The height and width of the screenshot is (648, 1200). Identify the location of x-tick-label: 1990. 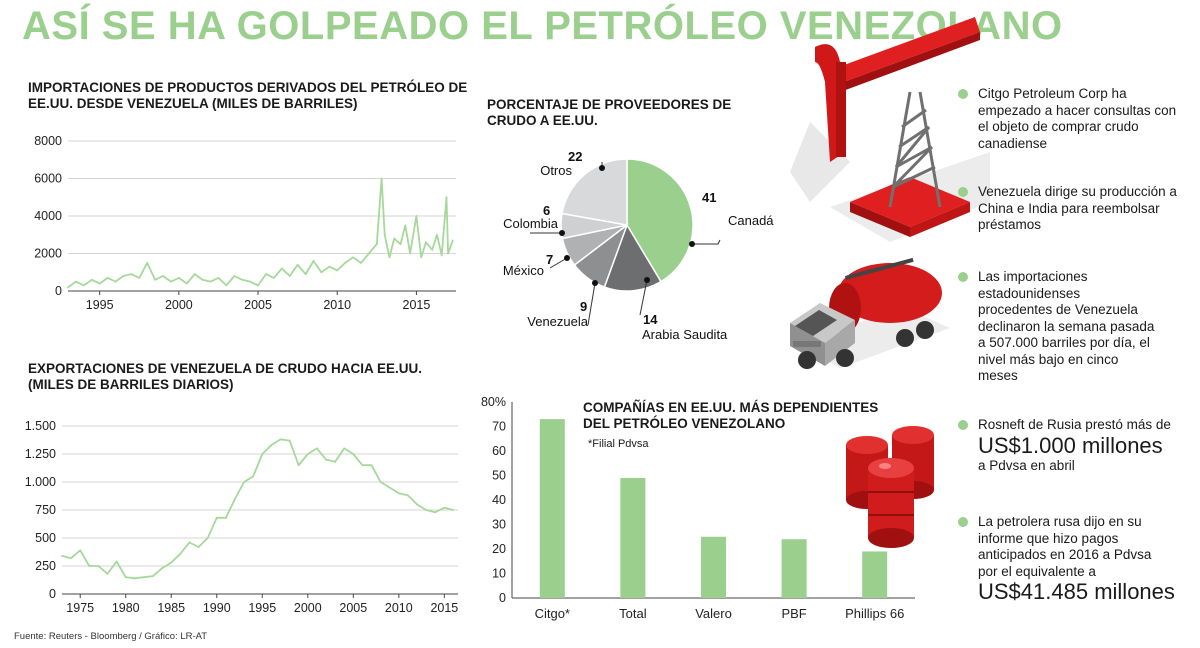
(217, 608).